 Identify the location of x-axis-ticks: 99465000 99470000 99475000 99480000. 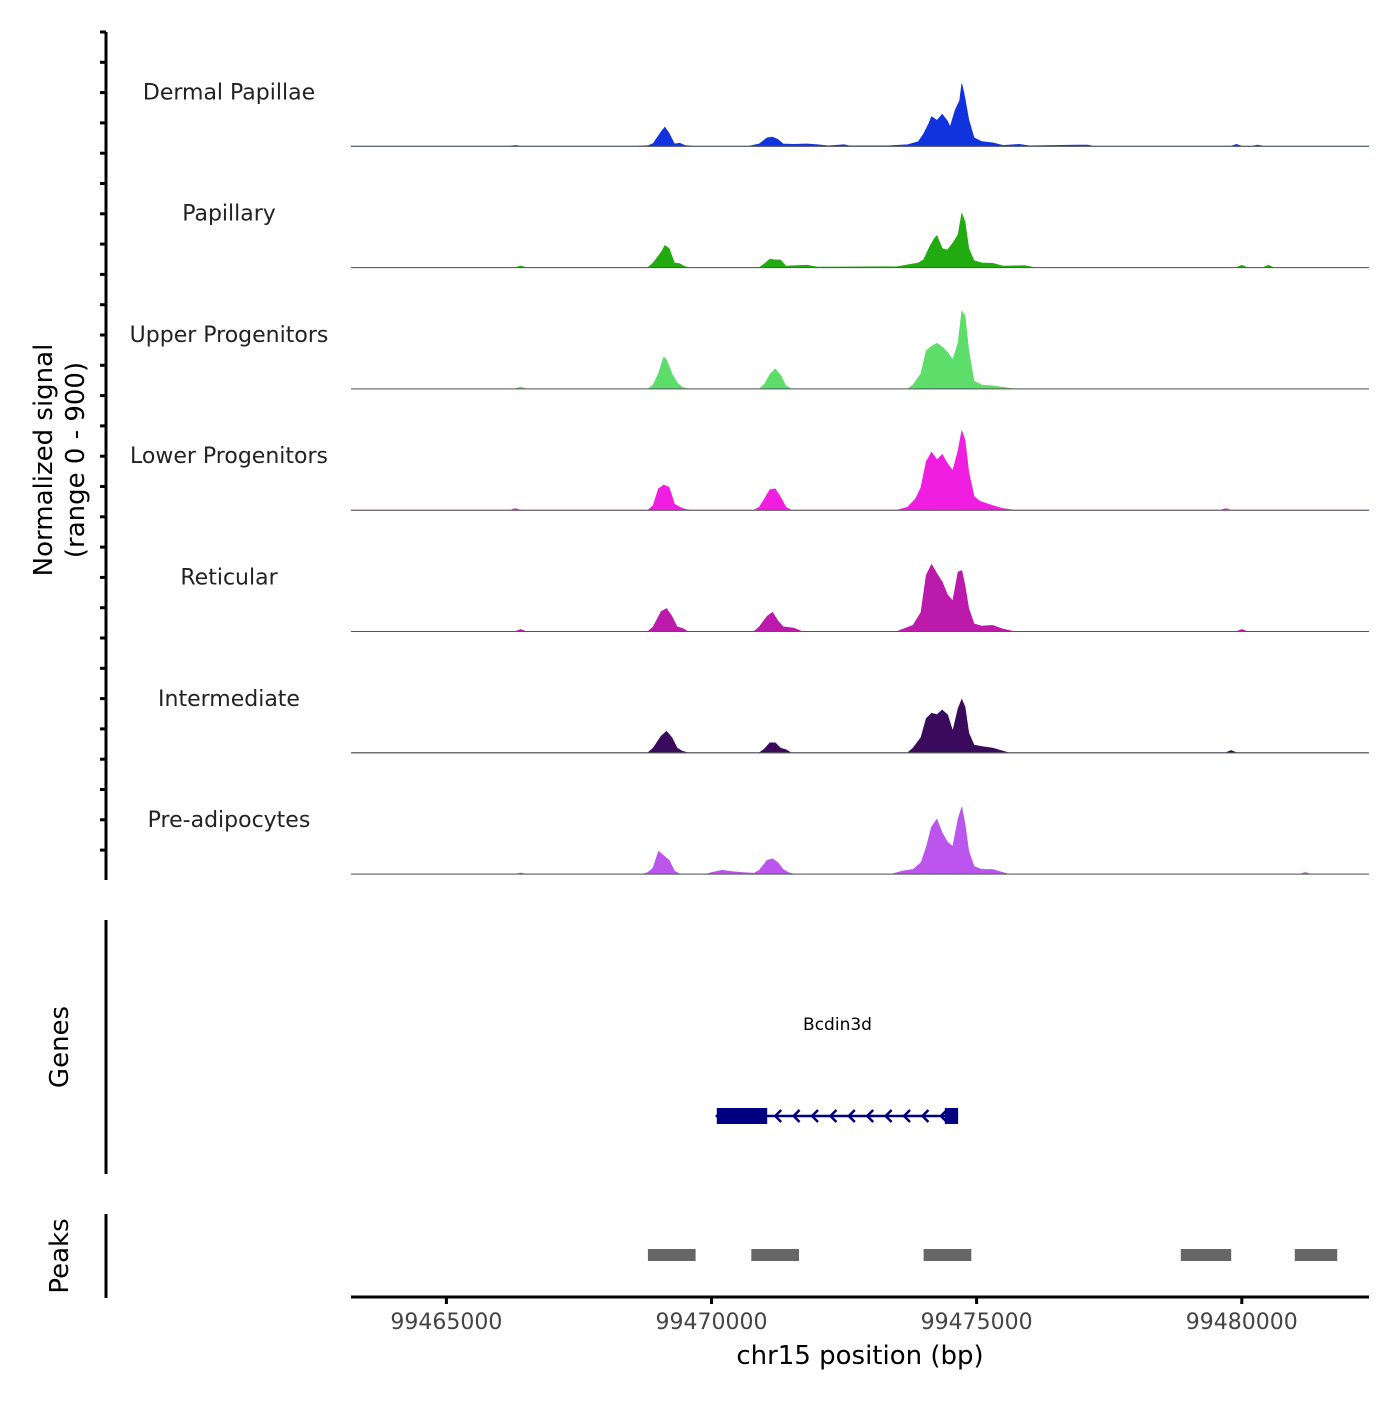
(844, 1316).